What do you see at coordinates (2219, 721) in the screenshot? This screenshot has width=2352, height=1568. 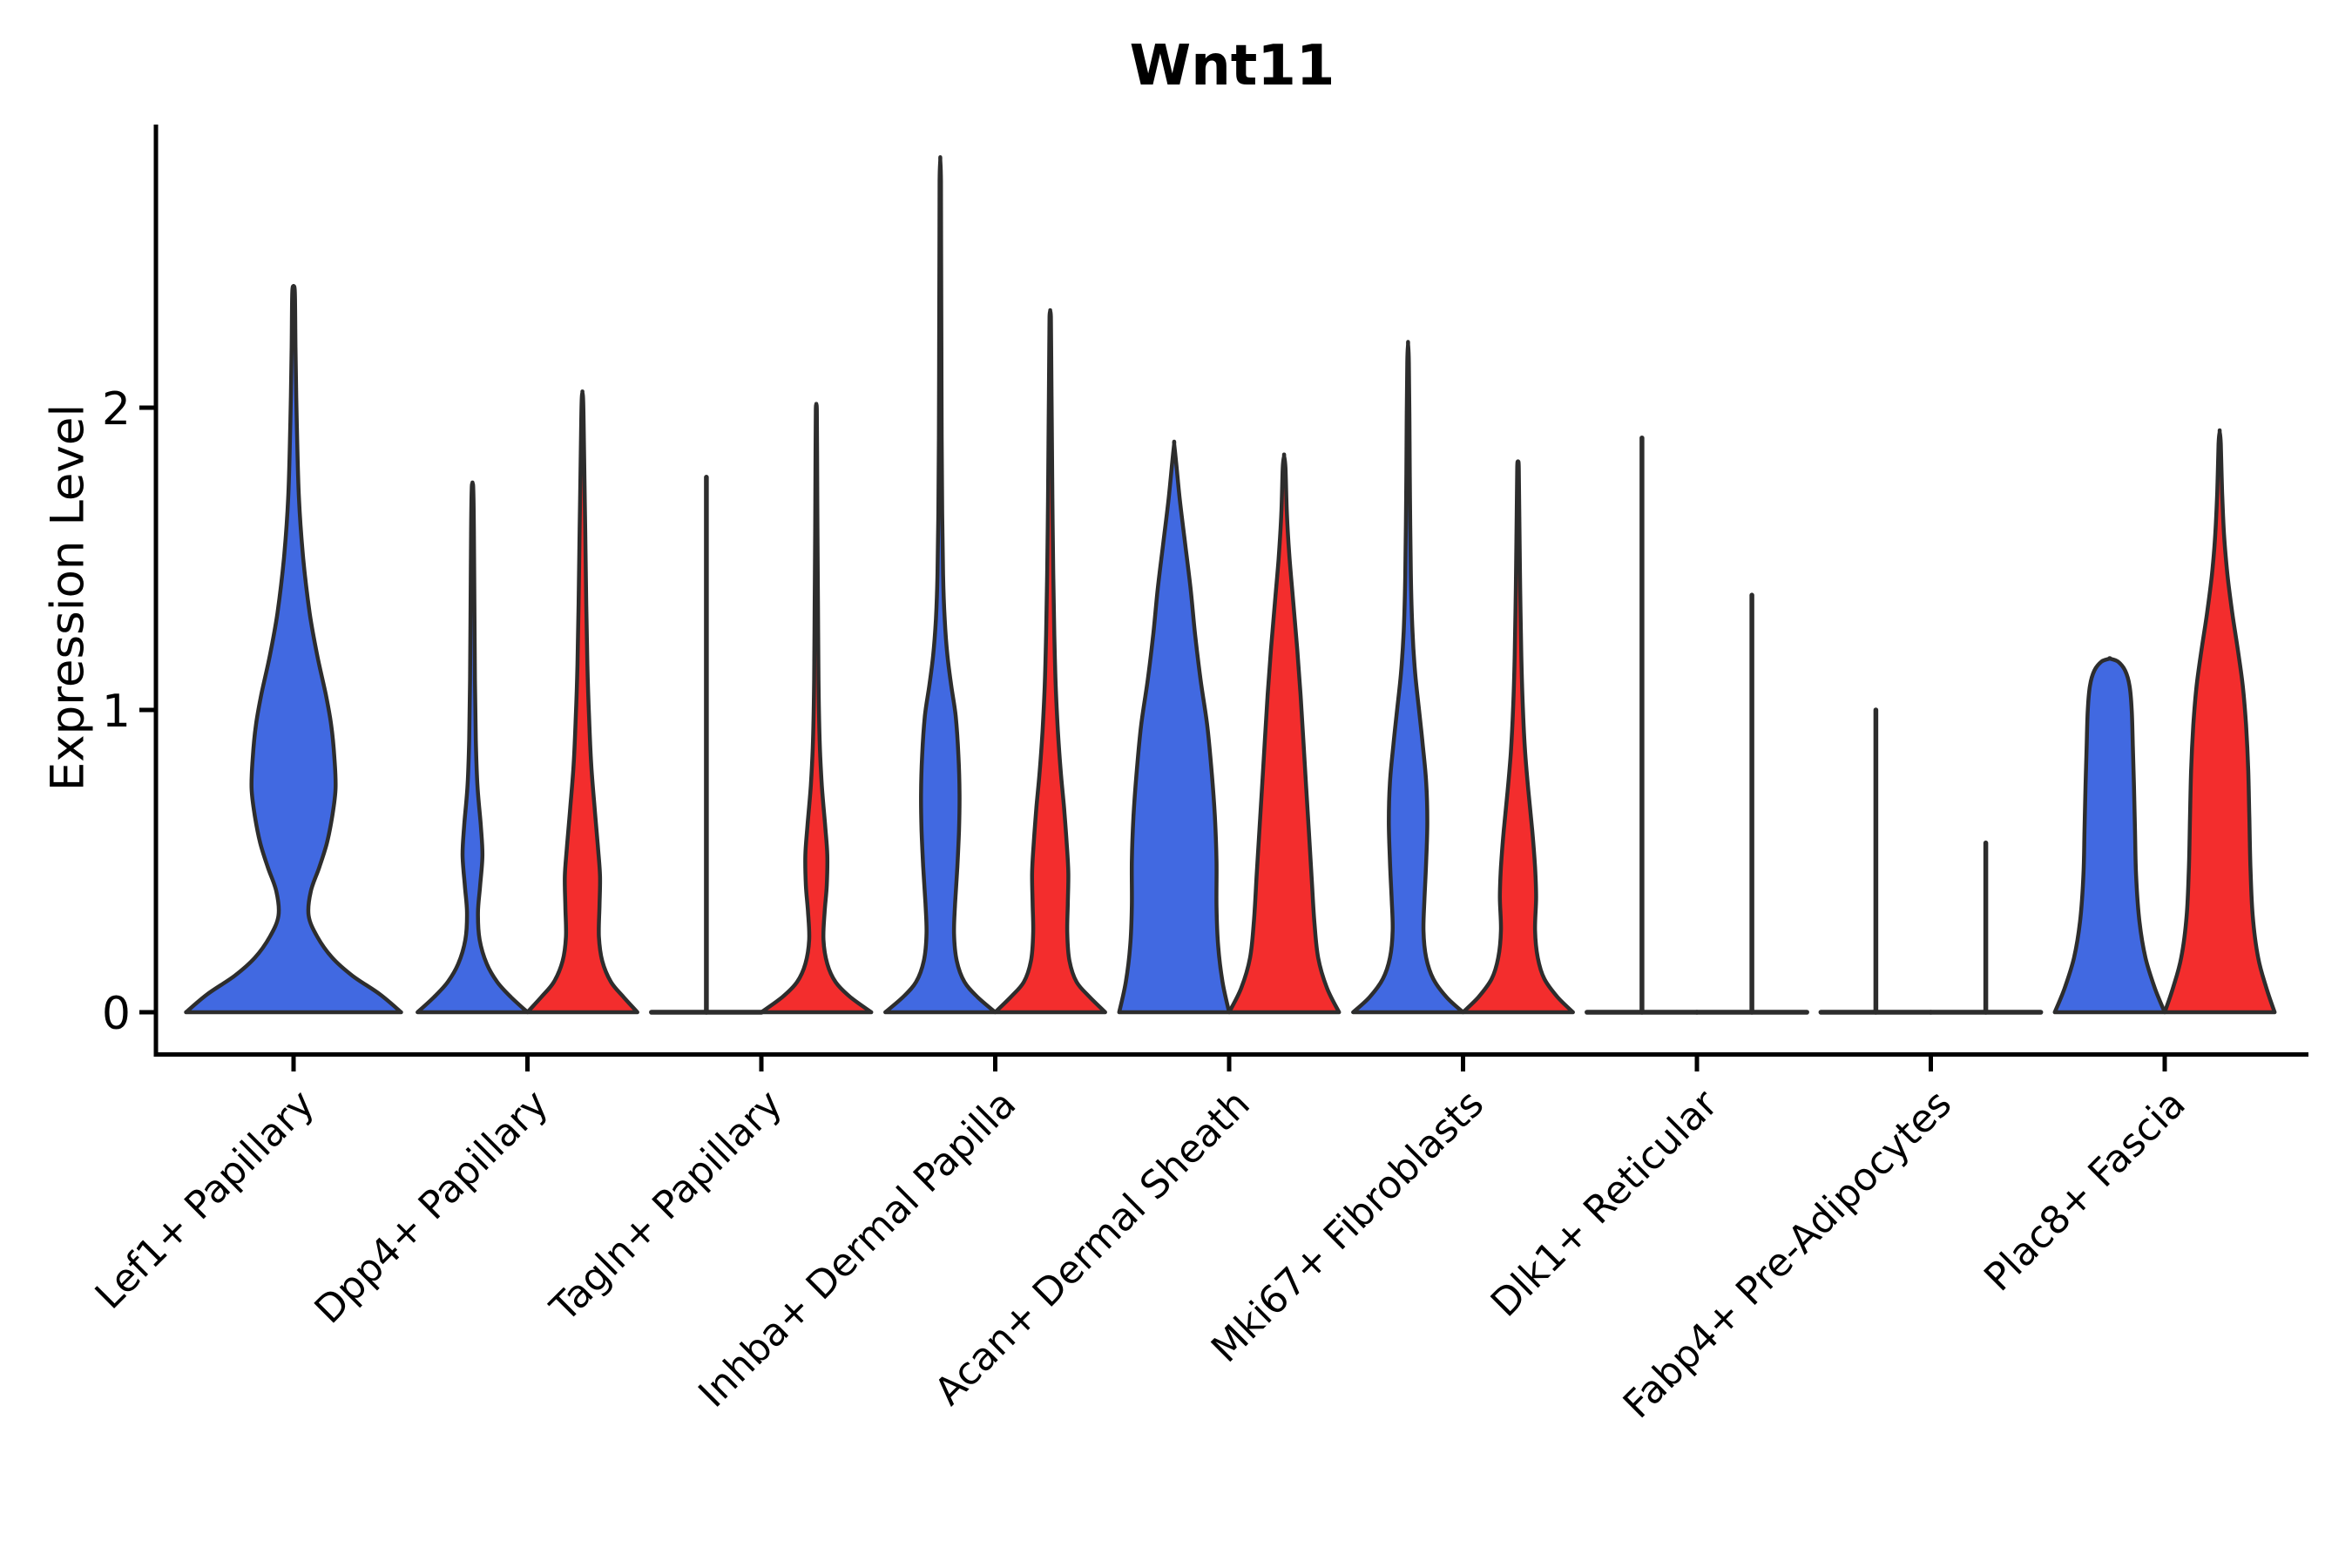 I see `violin-8-red` at bounding box center [2219, 721].